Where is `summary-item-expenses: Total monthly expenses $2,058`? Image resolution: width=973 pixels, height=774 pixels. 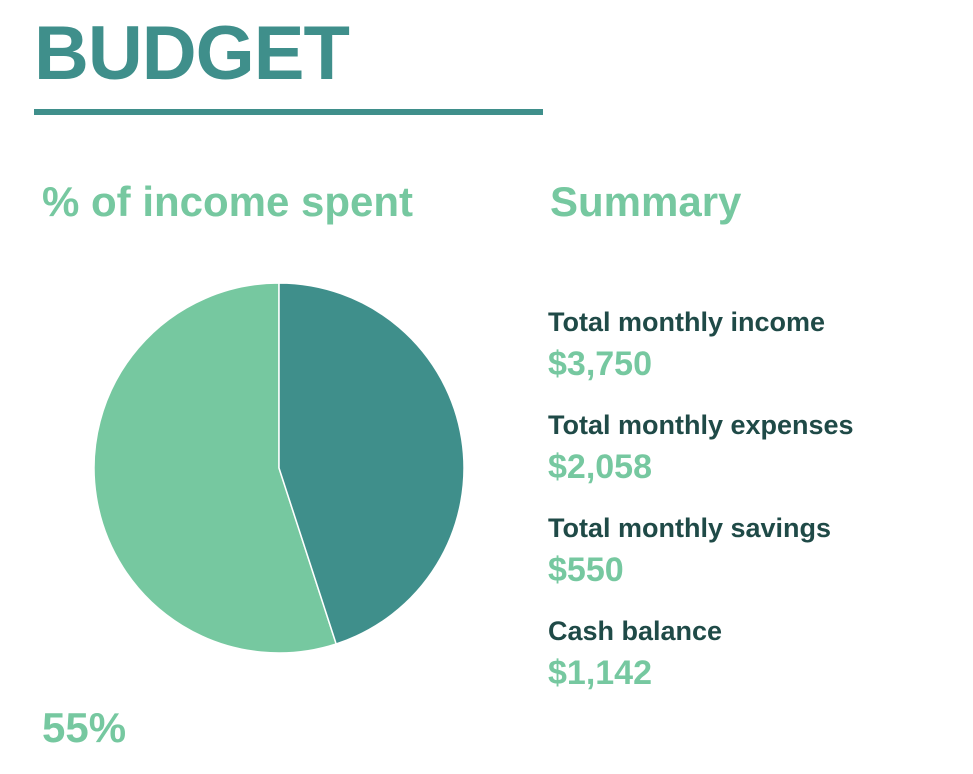
summary-item-expenses: Total monthly expenses $2,058 is located at coordinates (753, 460).